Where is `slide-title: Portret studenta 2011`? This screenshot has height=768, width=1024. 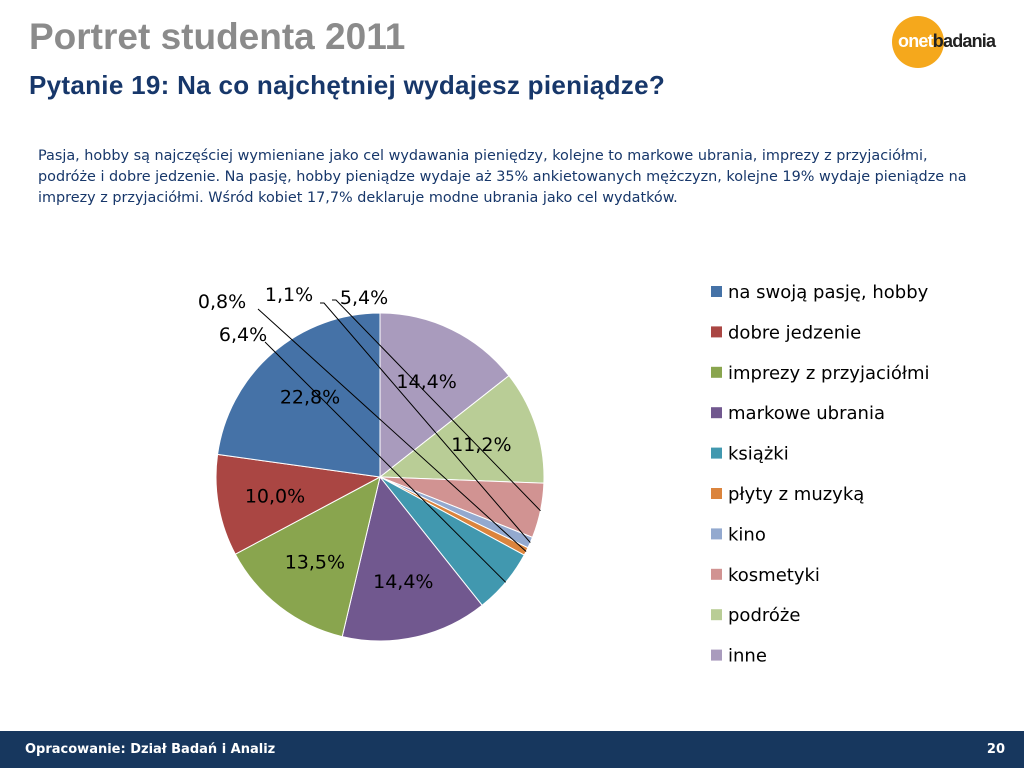
slide-title: Portret studenta 2011 is located at coordinates (217, 36).